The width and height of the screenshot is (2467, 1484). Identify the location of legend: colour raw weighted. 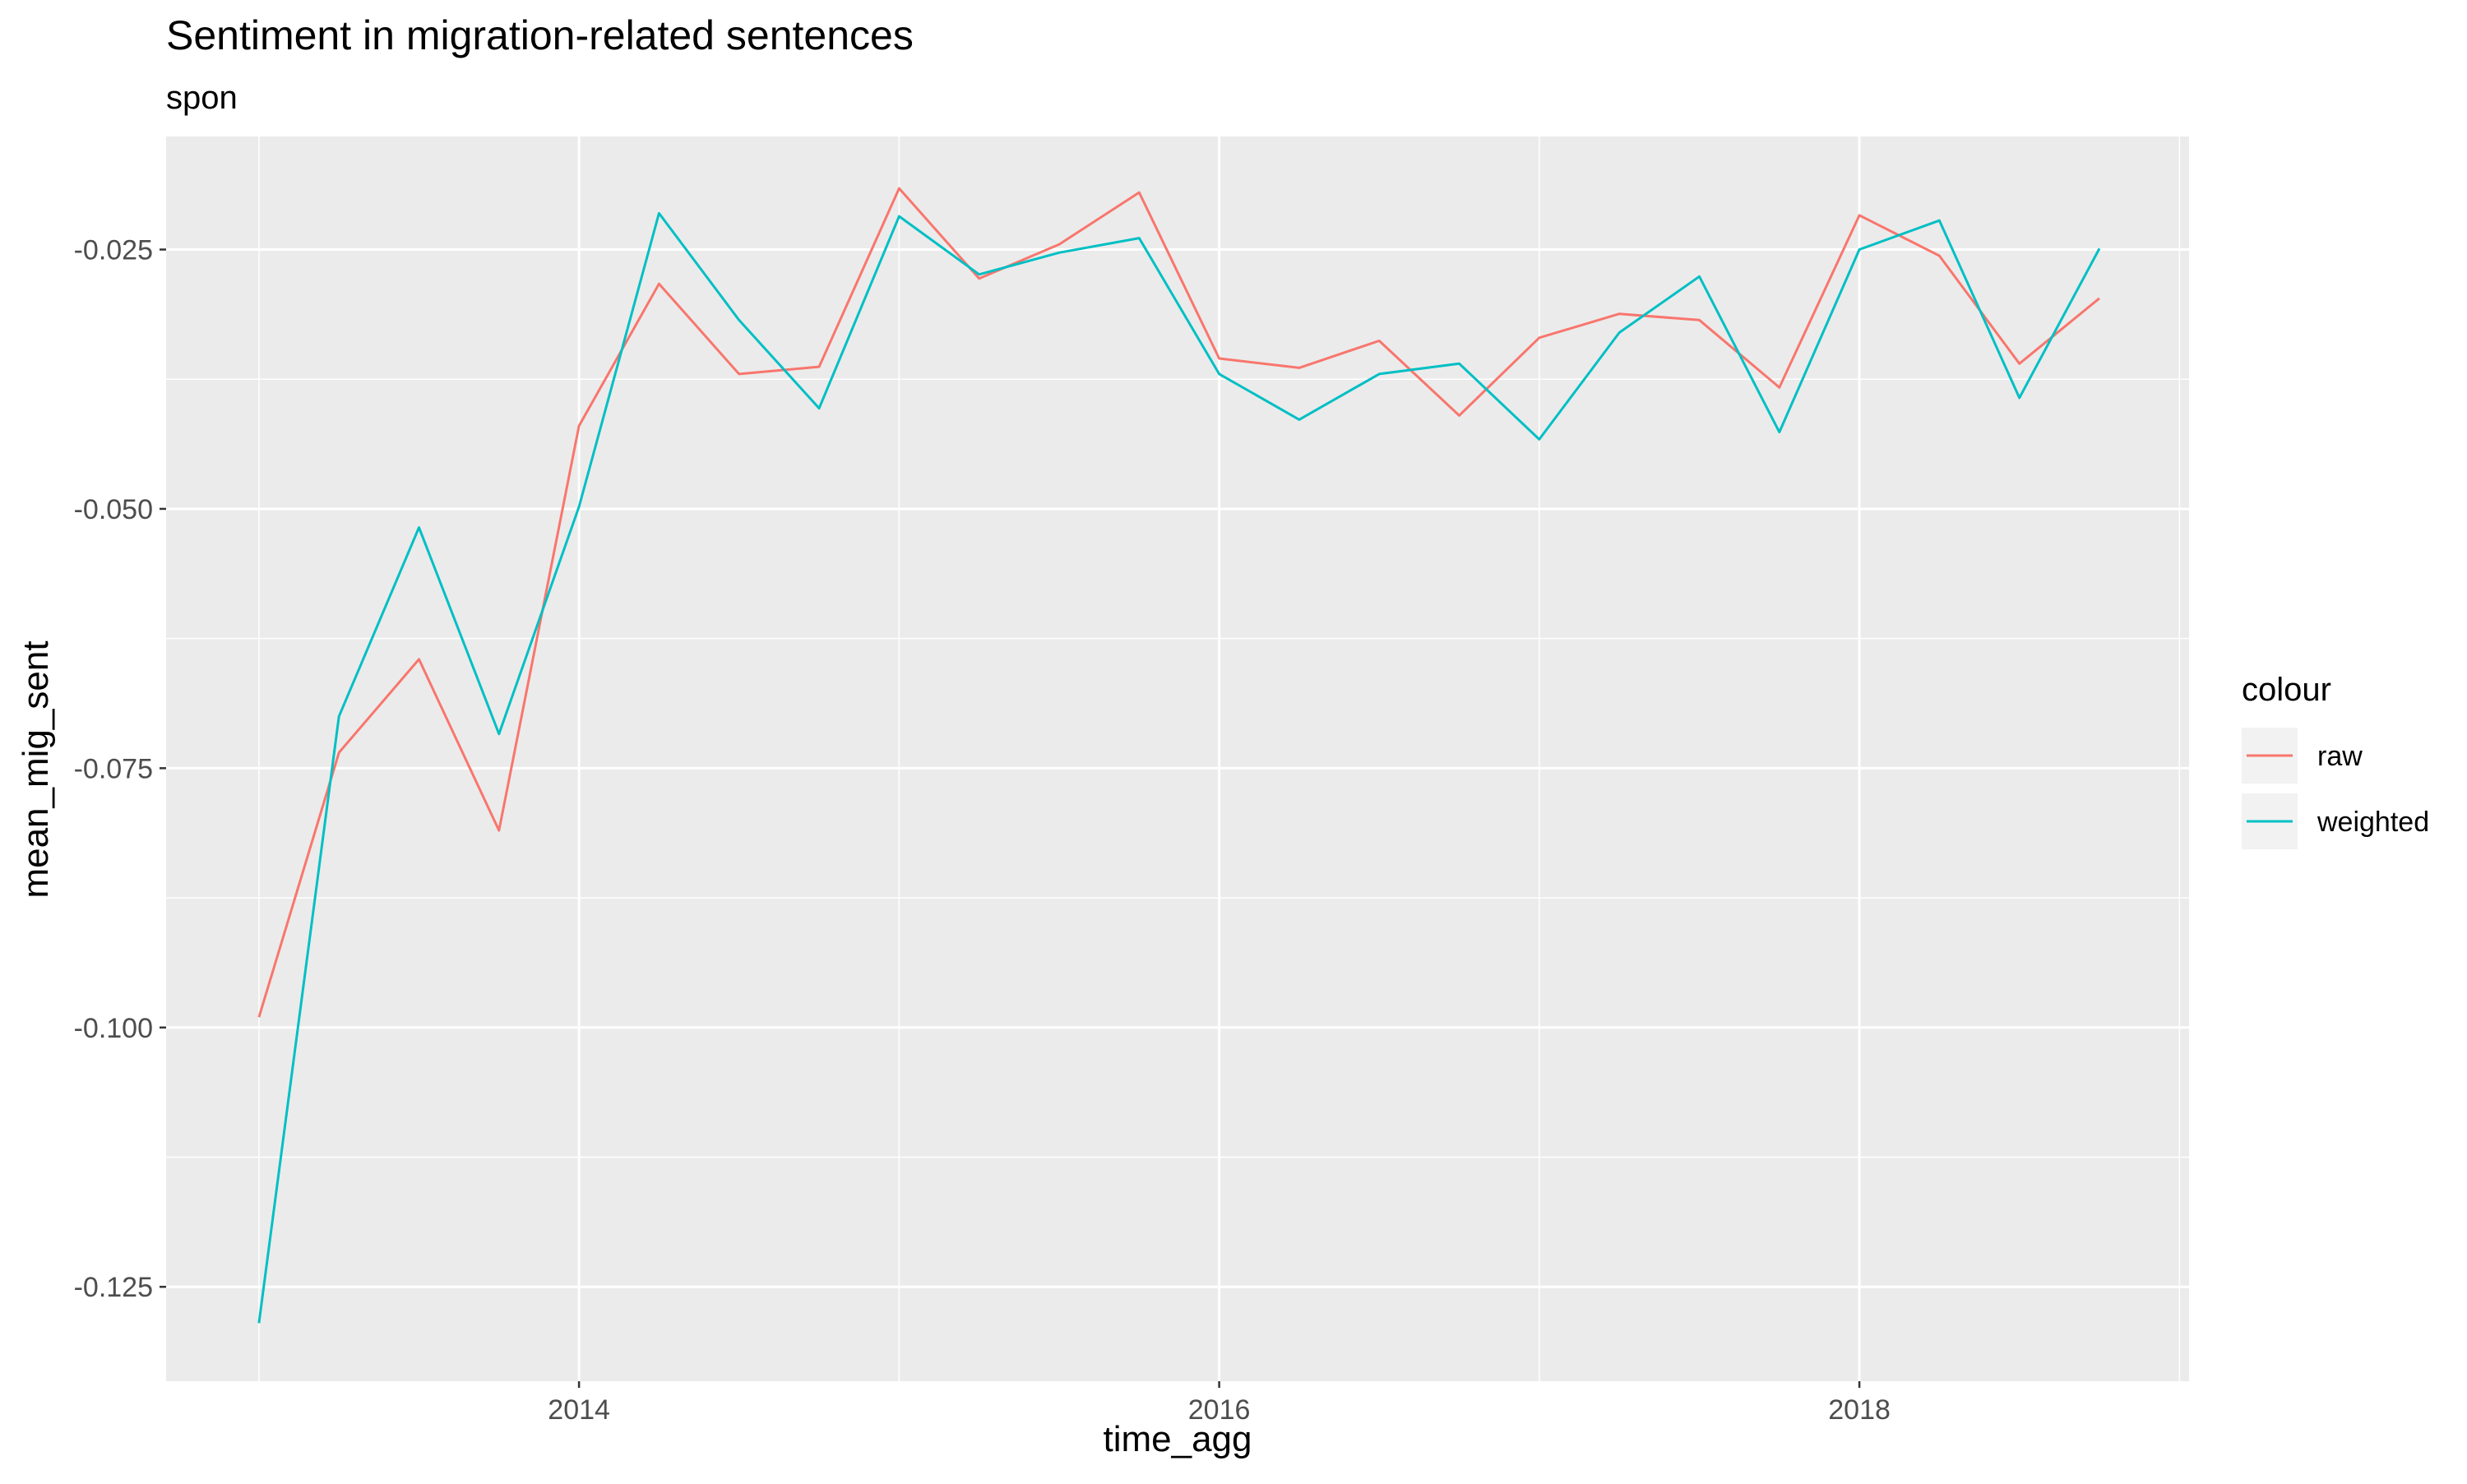
(2336, 761).